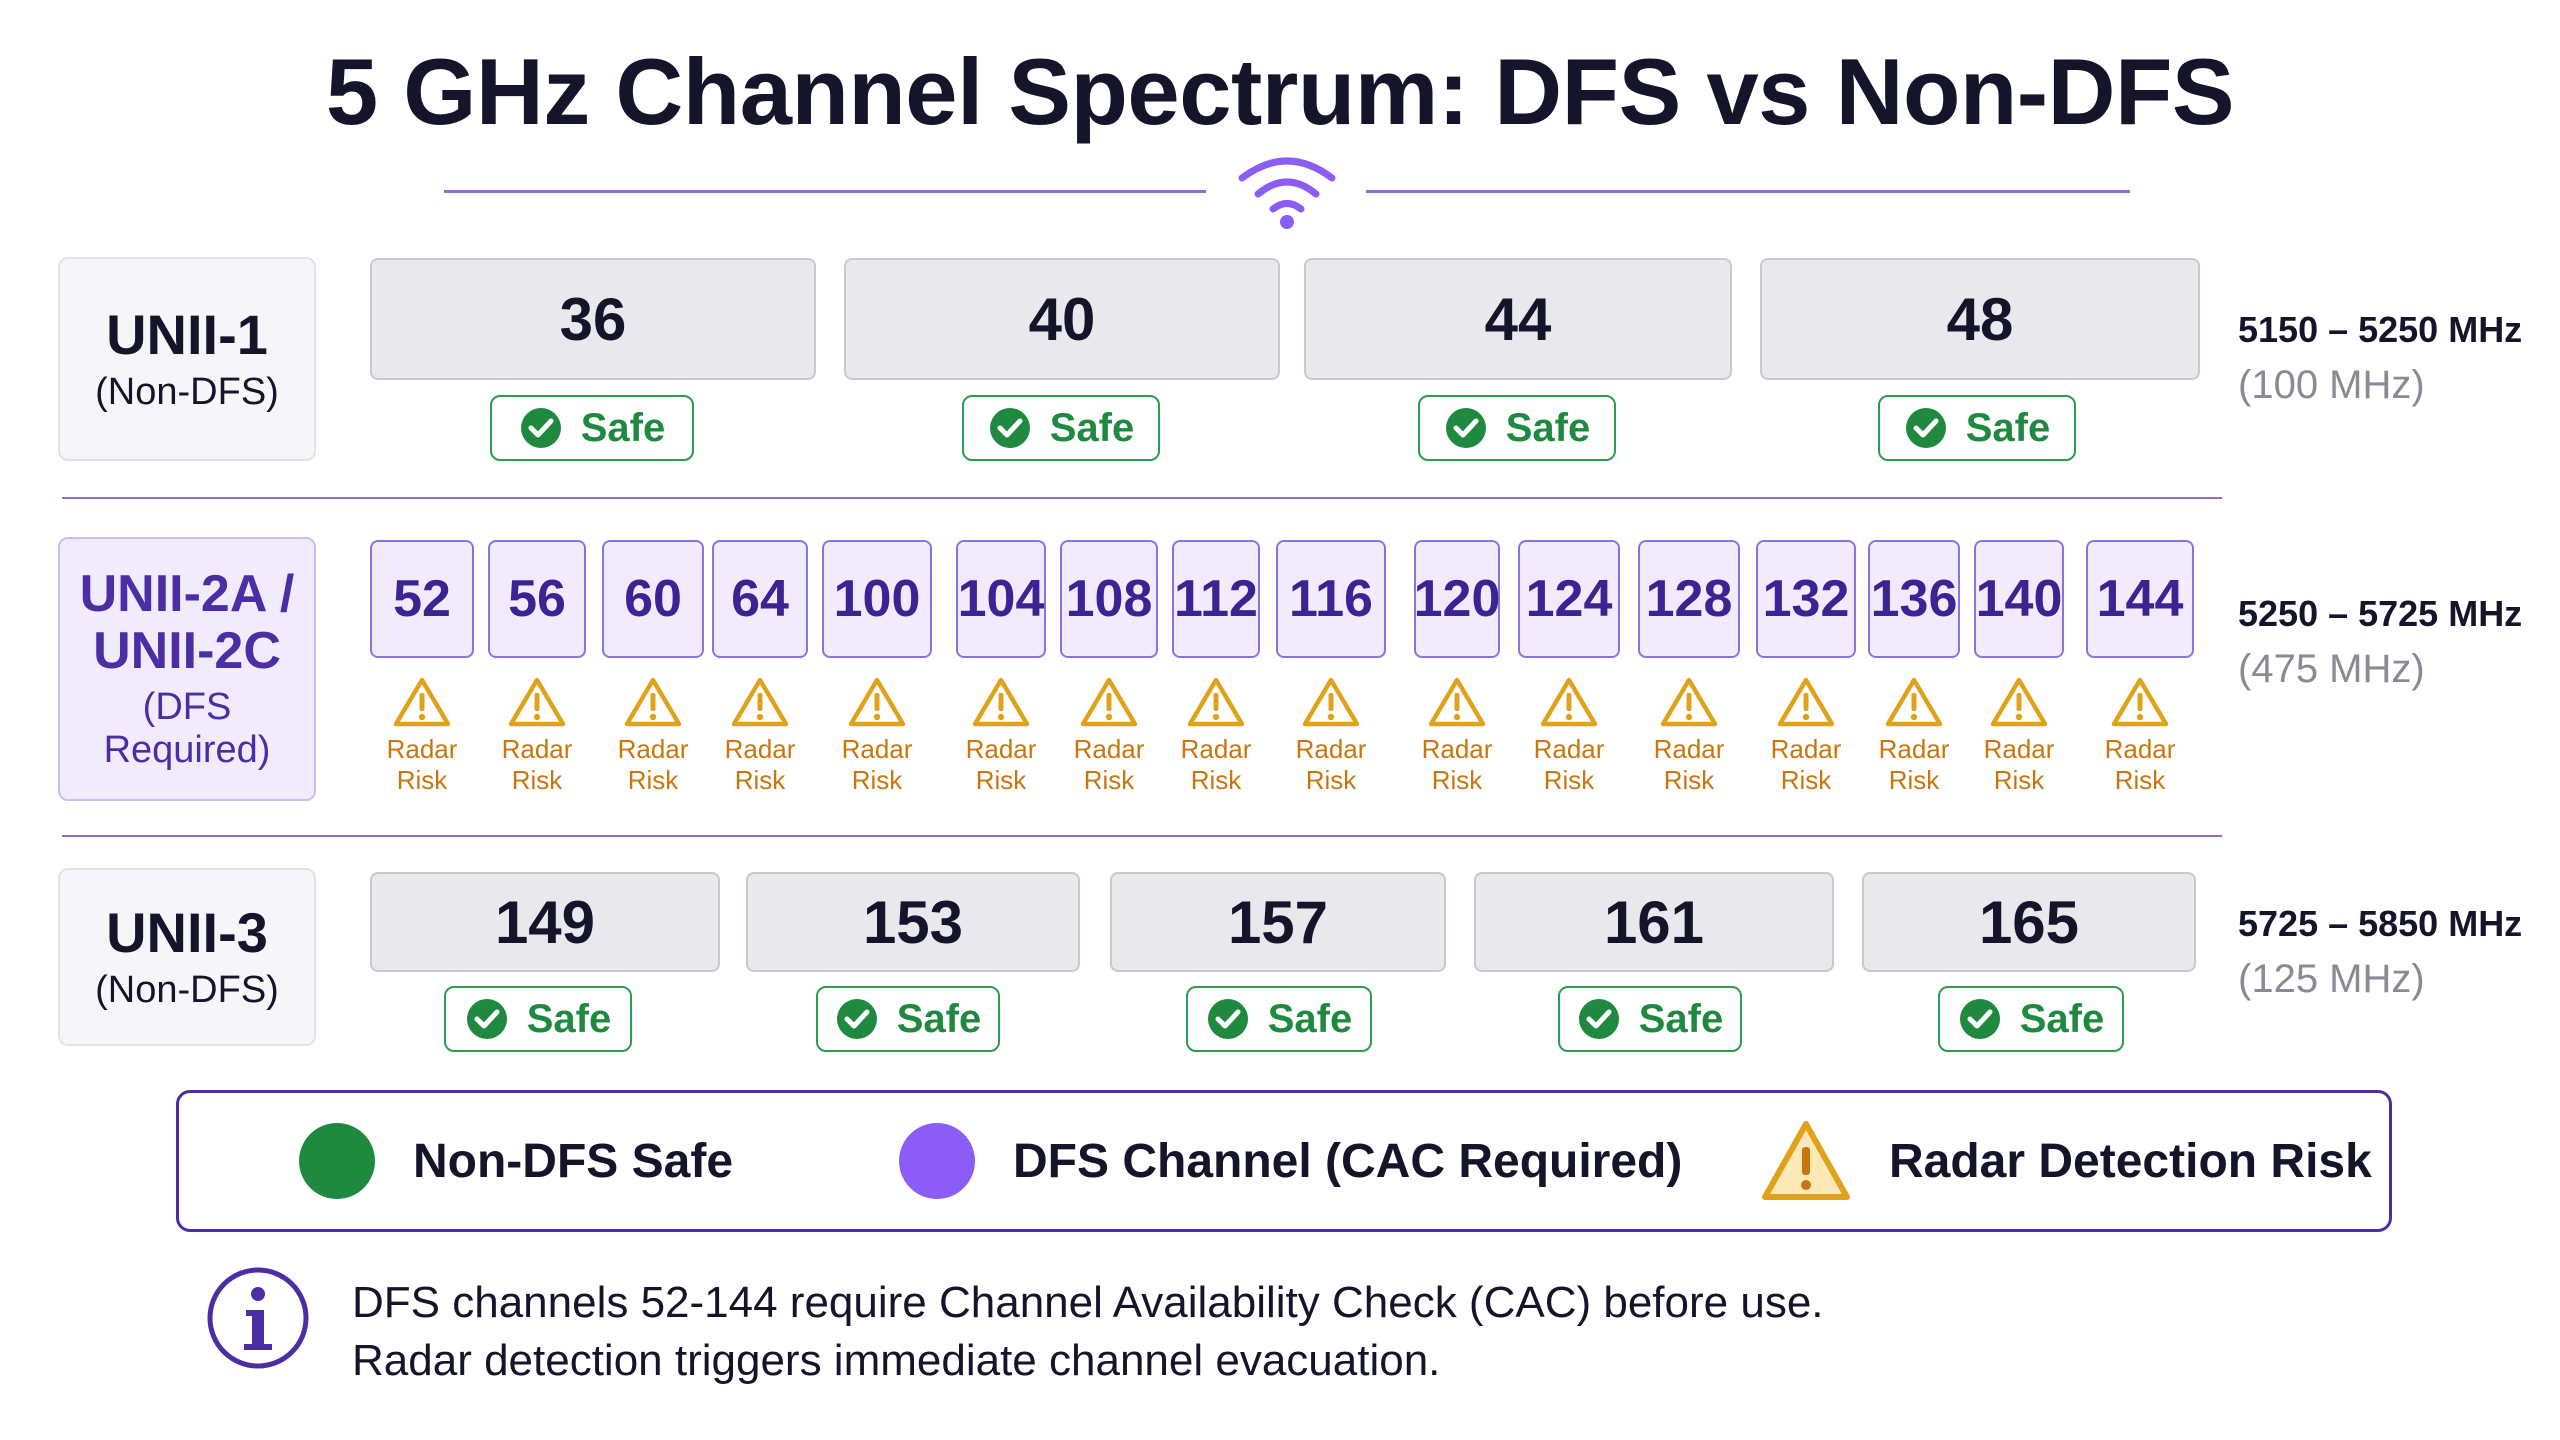 The width and height of the screenshot is (2560, 1440). I want to click on radar-risk-112: Radar Risk, so click(1216, 736).